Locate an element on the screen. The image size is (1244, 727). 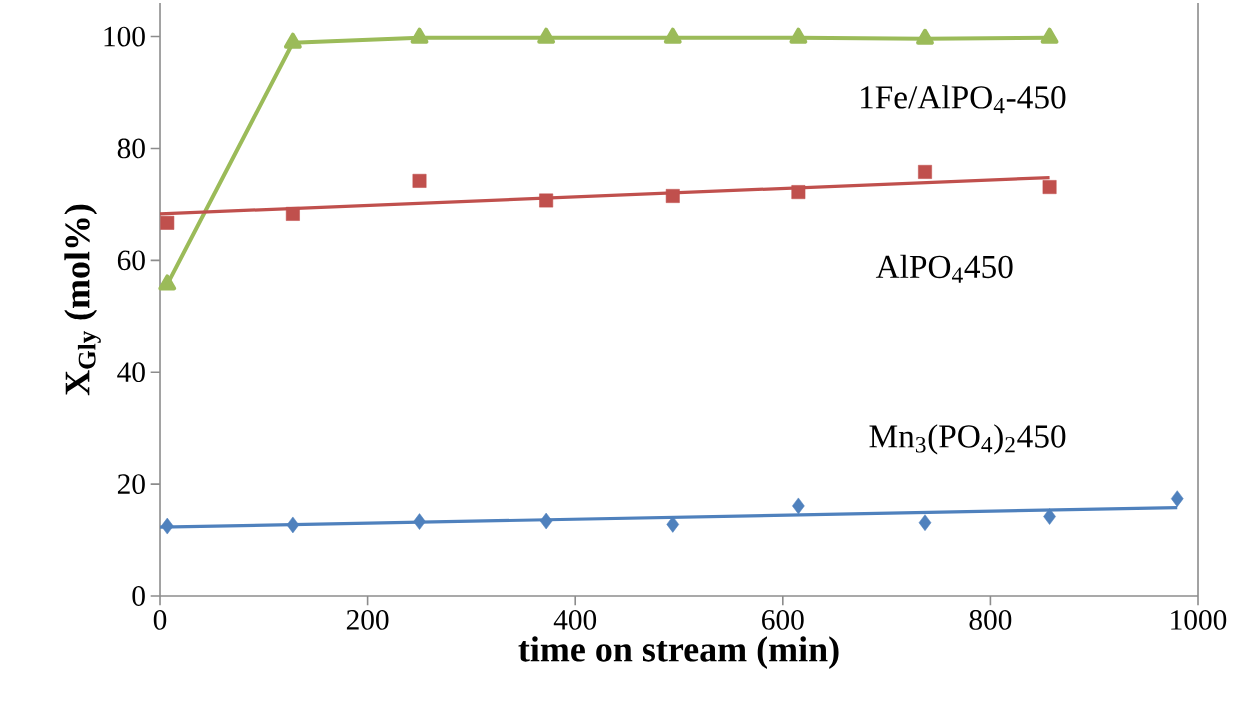
y-tick-label: 0 is located at coordinates (138, 596).